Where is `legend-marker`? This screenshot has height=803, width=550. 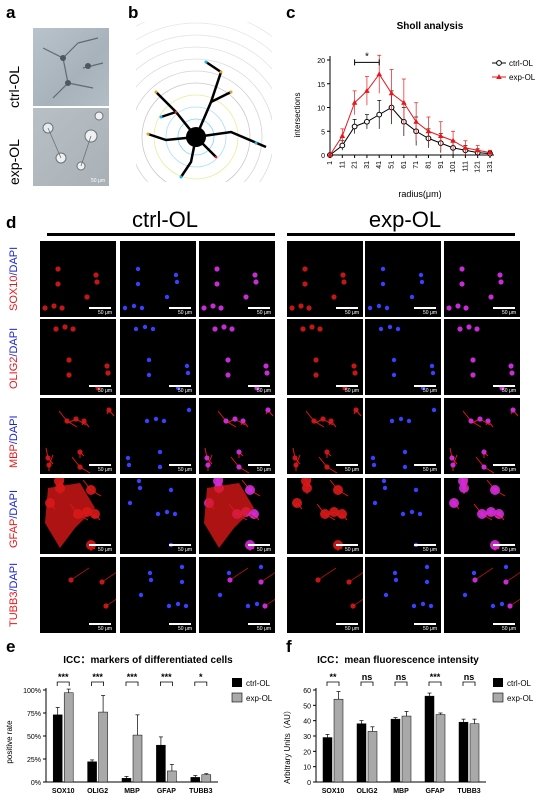 legend-marker is located at coordinates (499, 63).